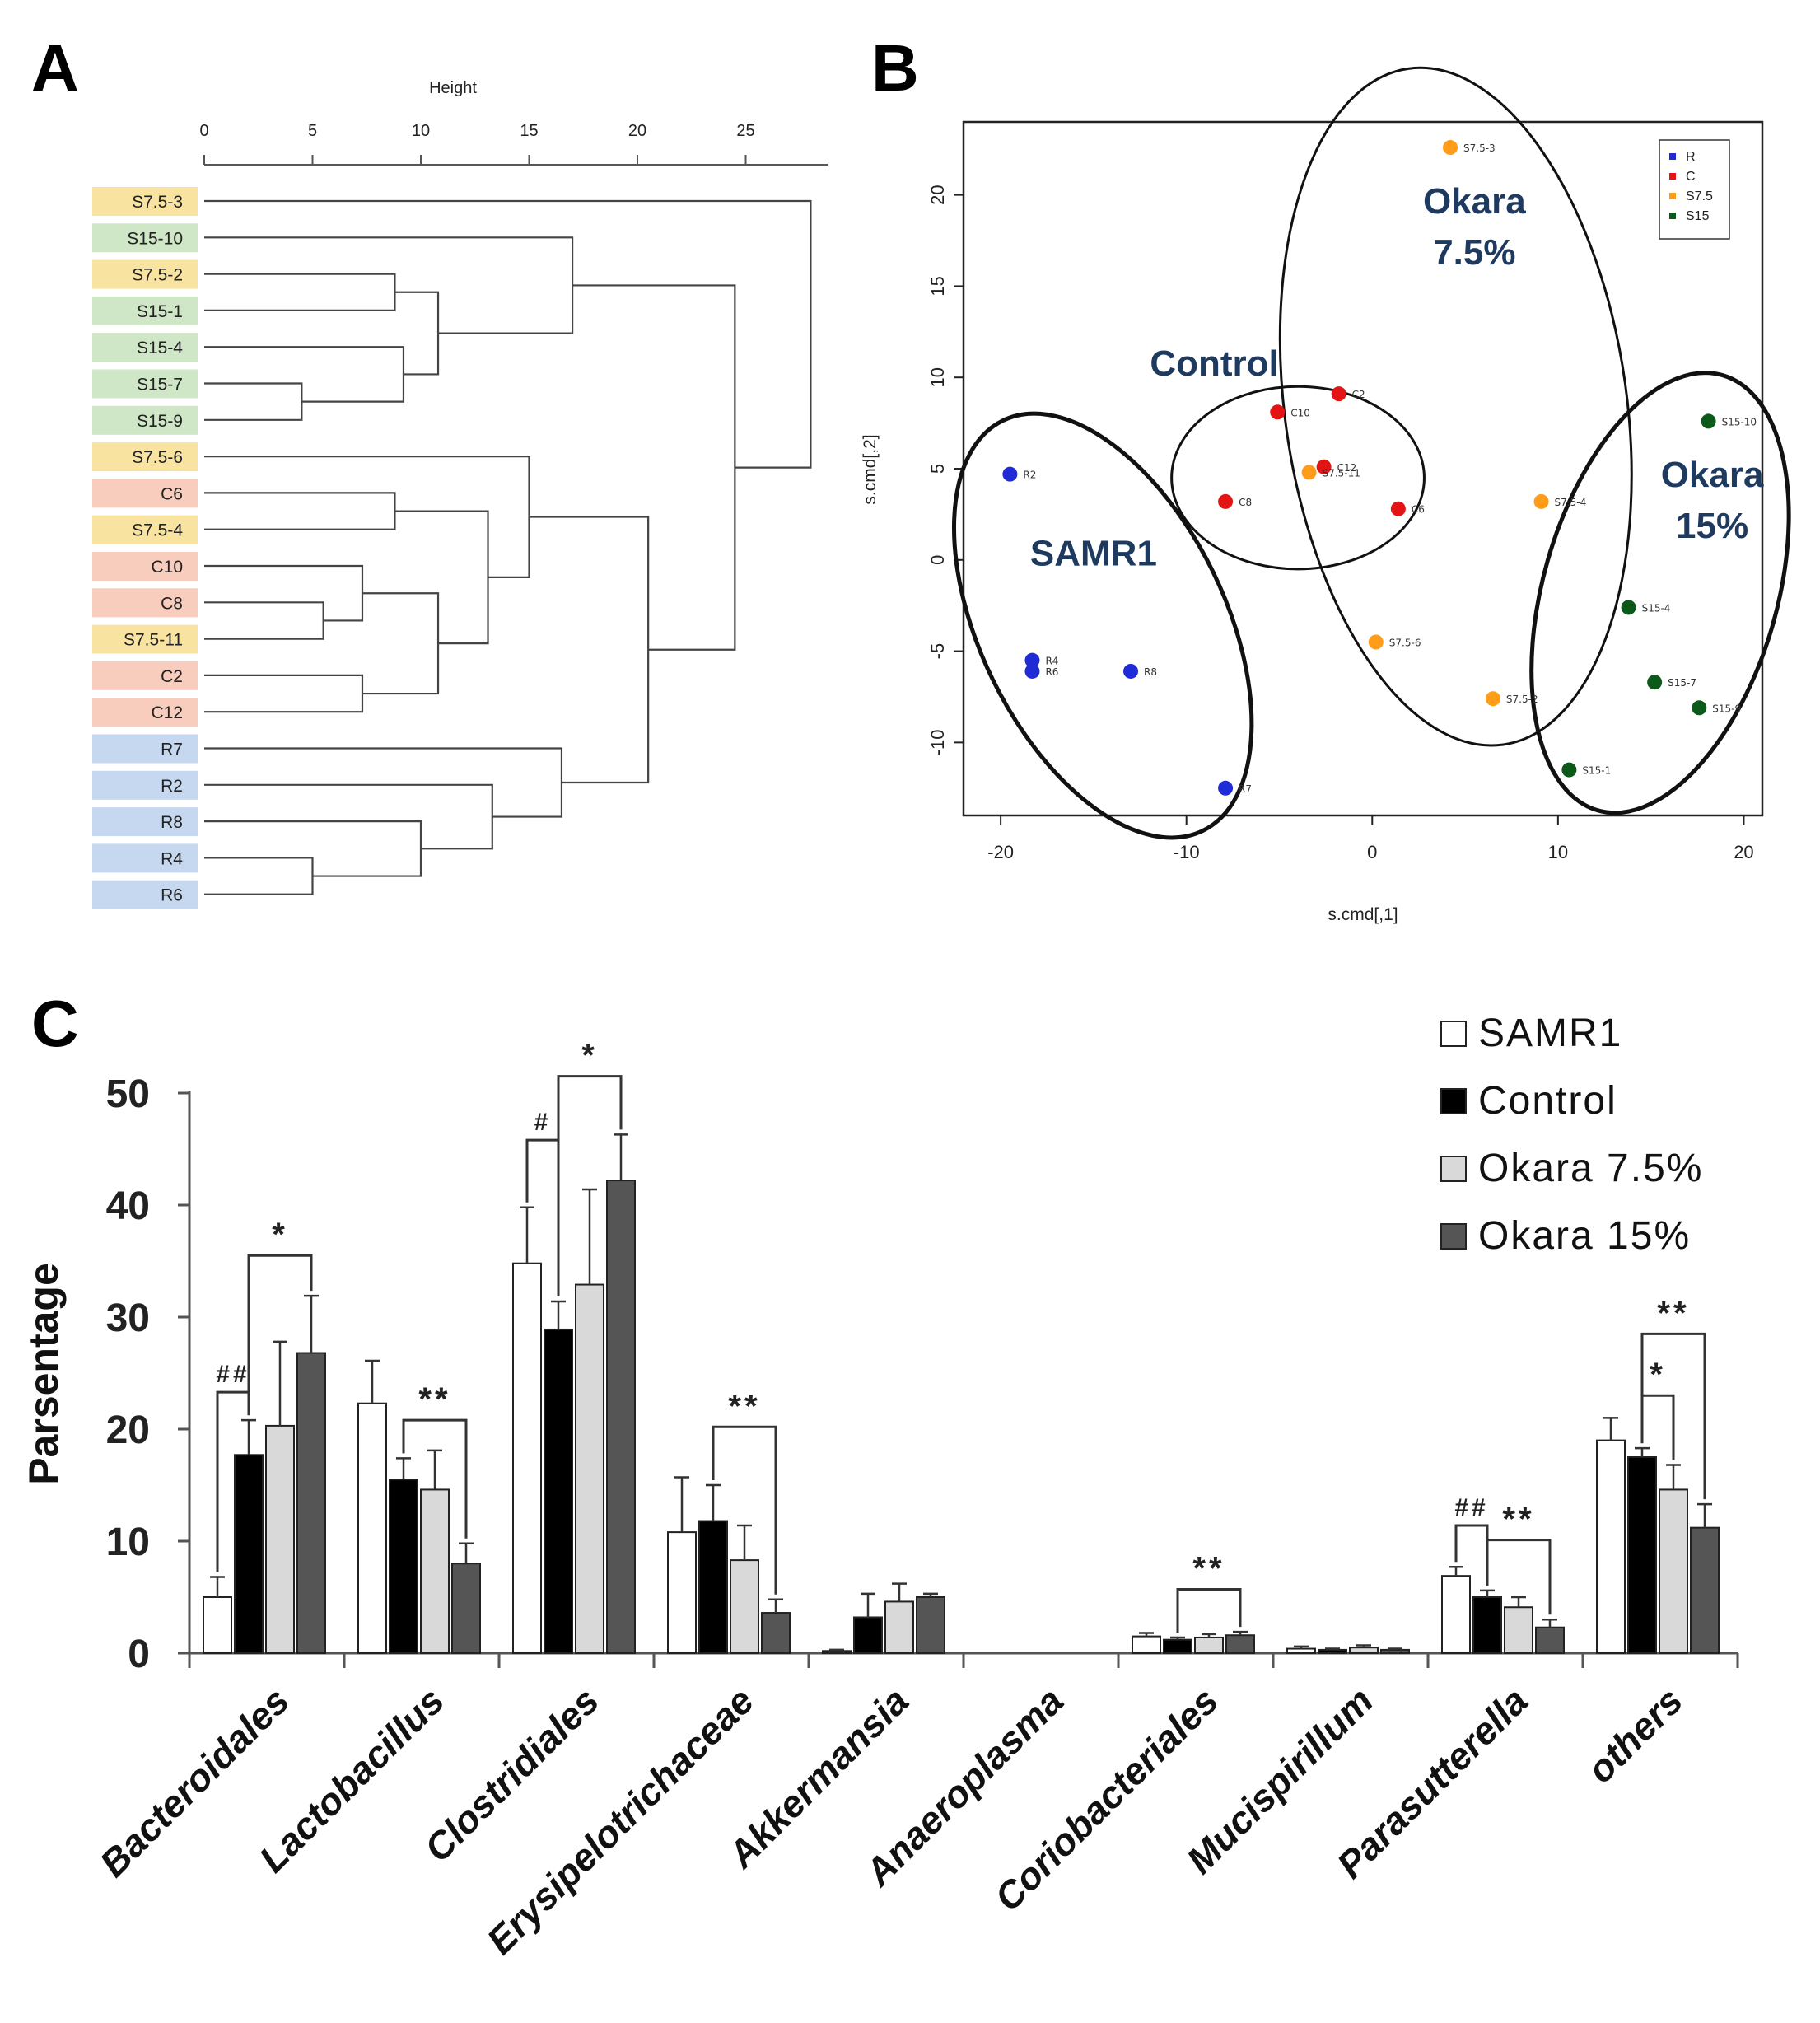 The width and height of the screenshot is (1820, 2023). I want to click on height-tick-label: 10, so click(421, 131).